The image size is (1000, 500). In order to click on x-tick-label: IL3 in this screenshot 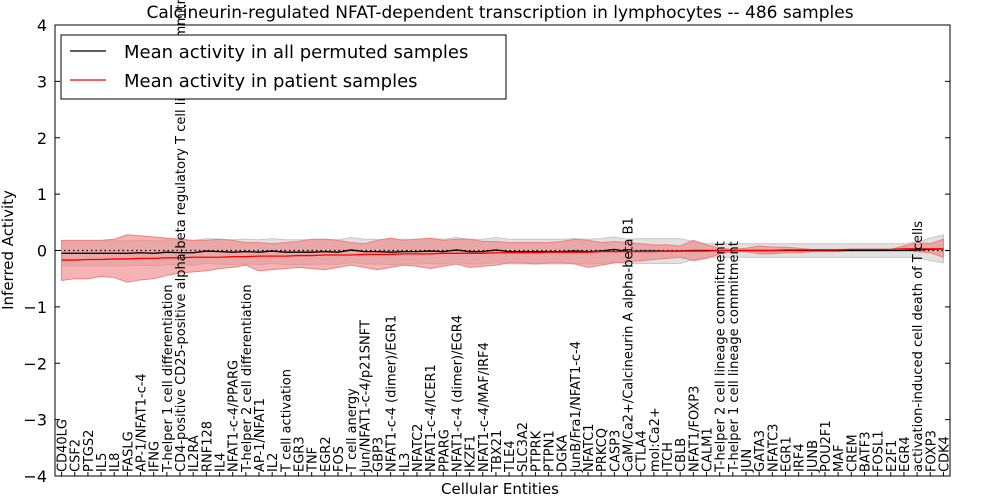, I will do `click(405, 462)`.